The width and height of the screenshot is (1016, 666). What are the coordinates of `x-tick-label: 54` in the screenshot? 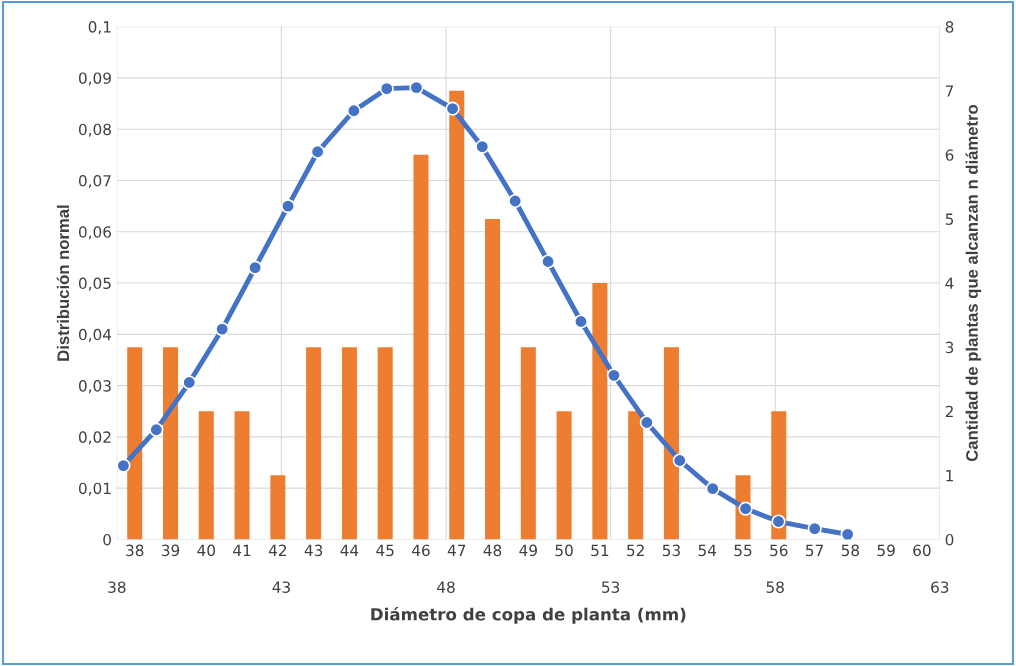 It's located at (707, 550).